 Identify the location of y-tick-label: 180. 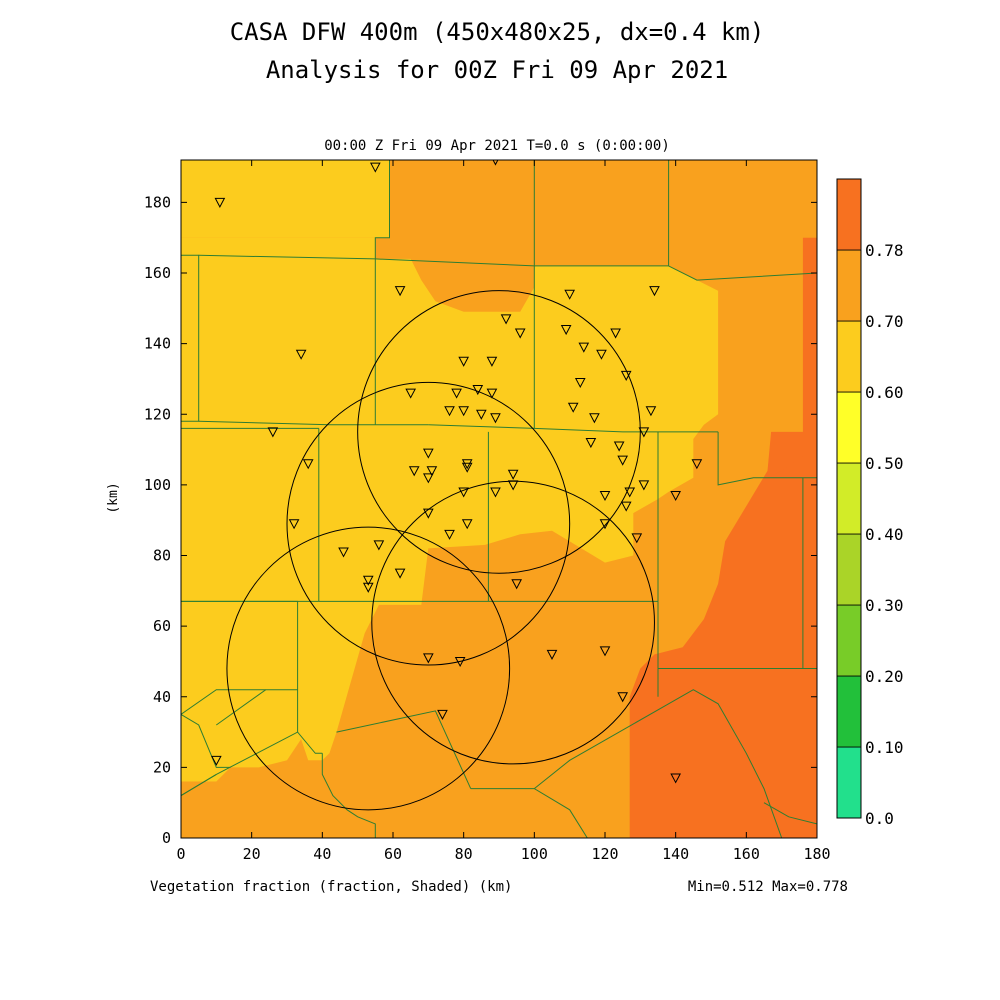
(157, 202).